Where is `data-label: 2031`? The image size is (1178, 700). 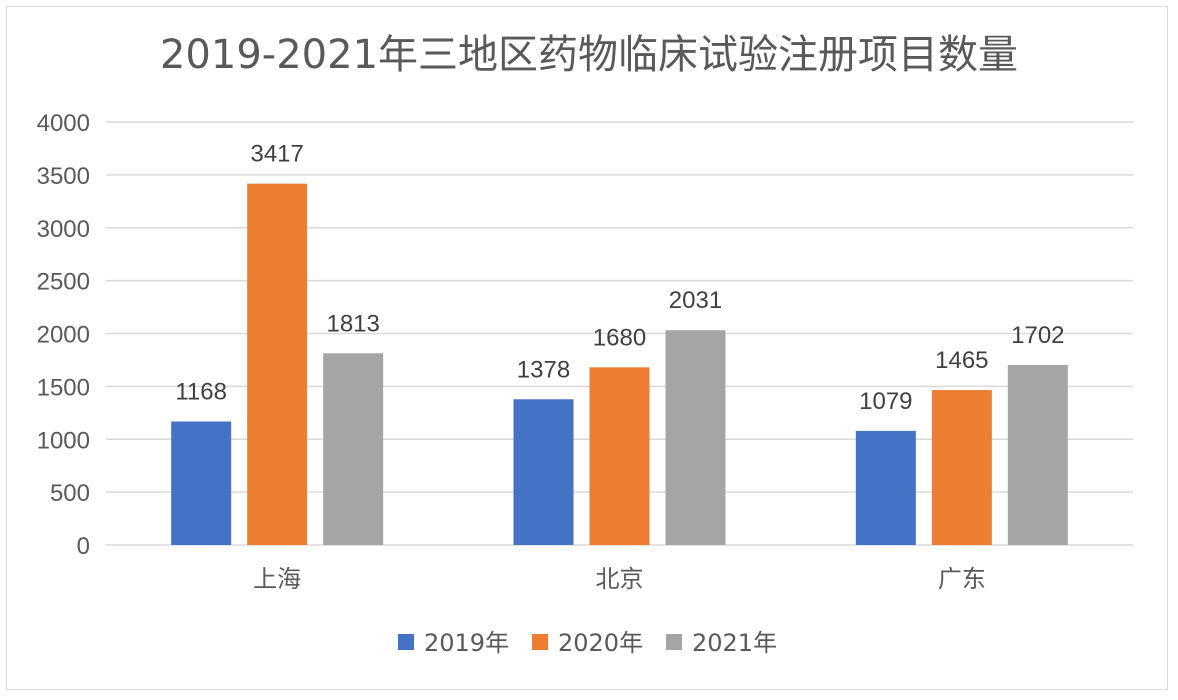 data-label: 2031 is located at coordinates (695, 300).